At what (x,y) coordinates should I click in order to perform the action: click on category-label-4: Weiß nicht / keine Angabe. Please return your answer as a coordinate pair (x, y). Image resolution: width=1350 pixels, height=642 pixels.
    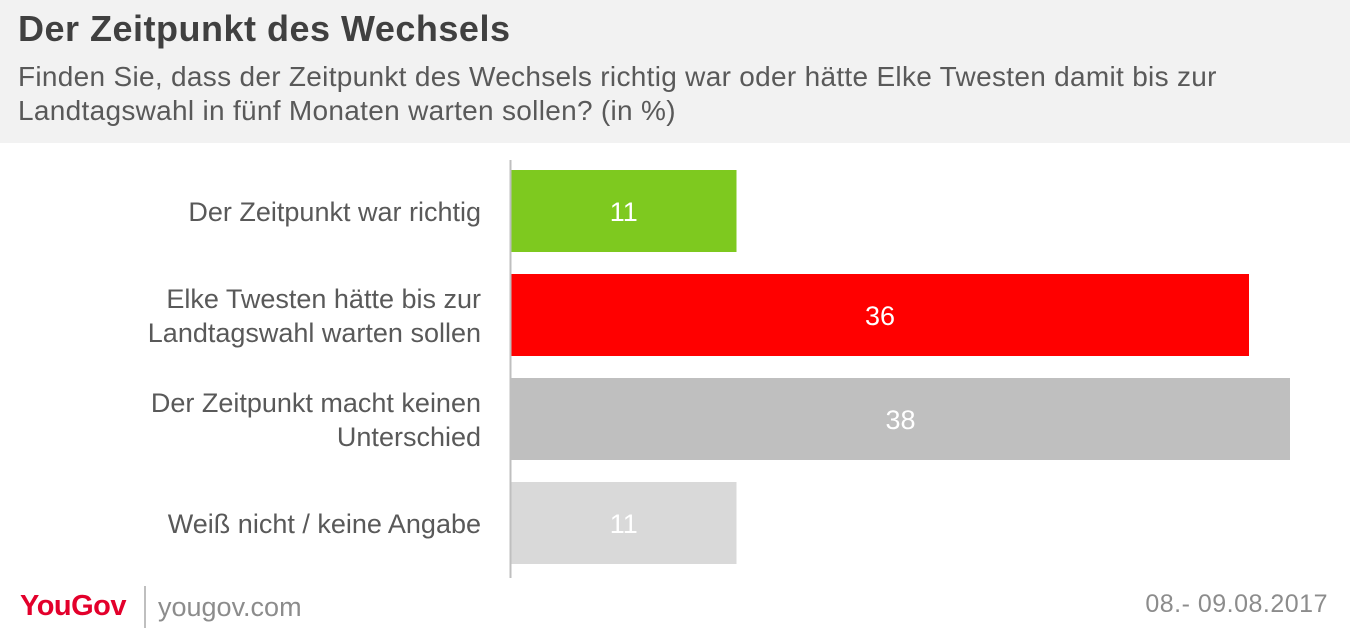
    Looking at the image, I should click on (324, 524).